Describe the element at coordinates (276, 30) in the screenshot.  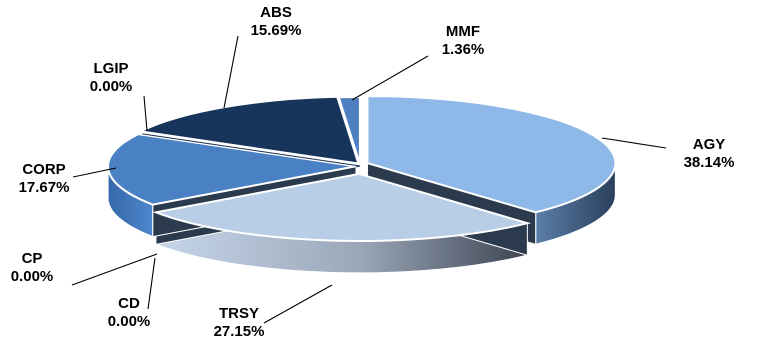
I see `slice-value-abs: 15.69%` at that location.